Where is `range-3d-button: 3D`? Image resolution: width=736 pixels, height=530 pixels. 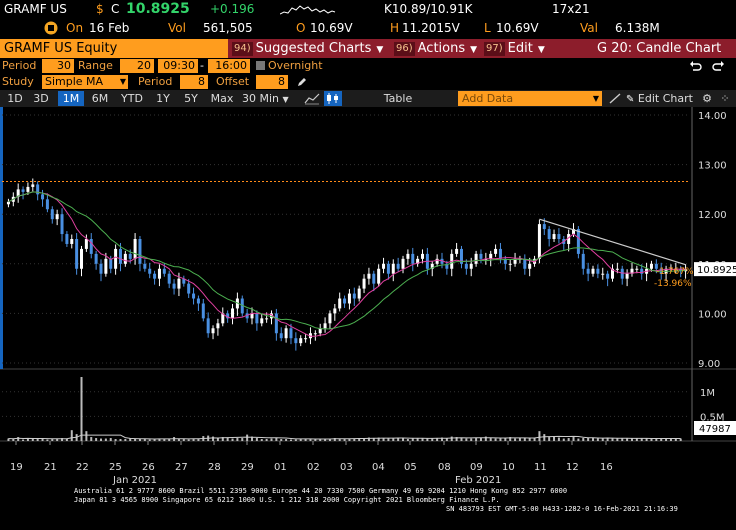
range-3d-button: 3D is located at coordinates (41, 98).